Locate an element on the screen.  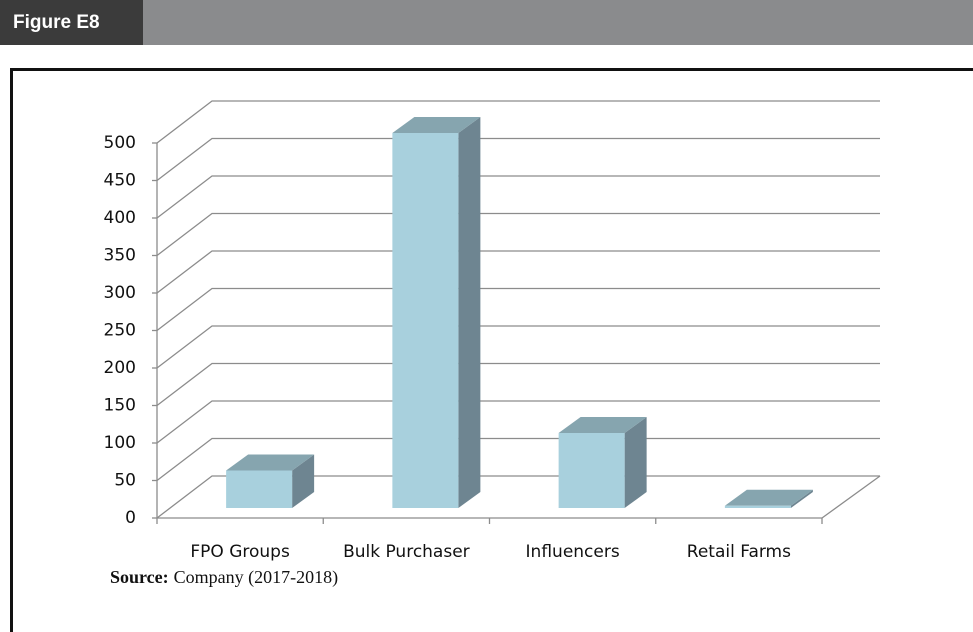
y-tick-label: 350 is located at coordinates (120, 256).